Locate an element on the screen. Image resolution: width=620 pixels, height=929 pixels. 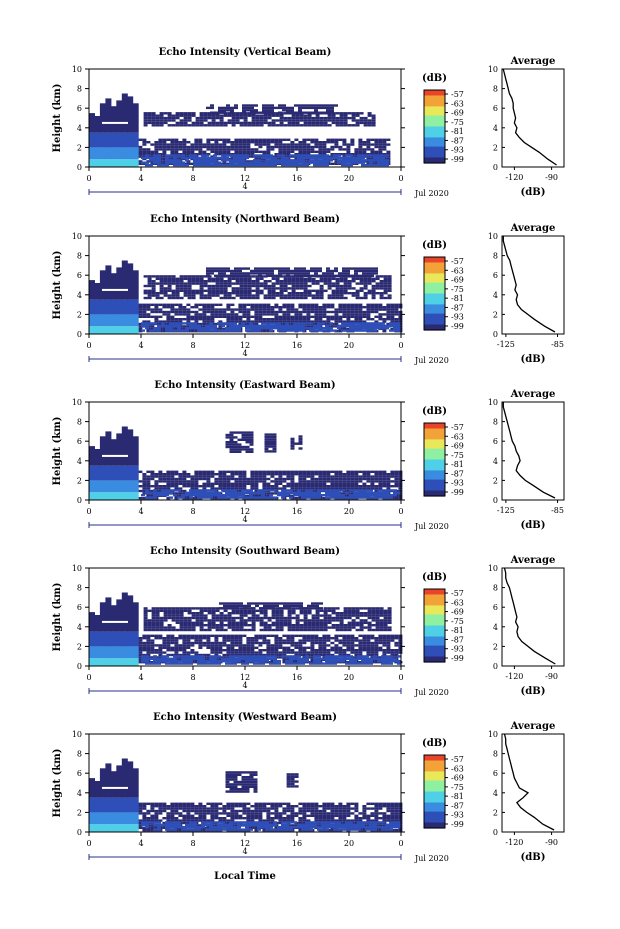
x-tick-label: 12 is located at coordinates (245, 345).